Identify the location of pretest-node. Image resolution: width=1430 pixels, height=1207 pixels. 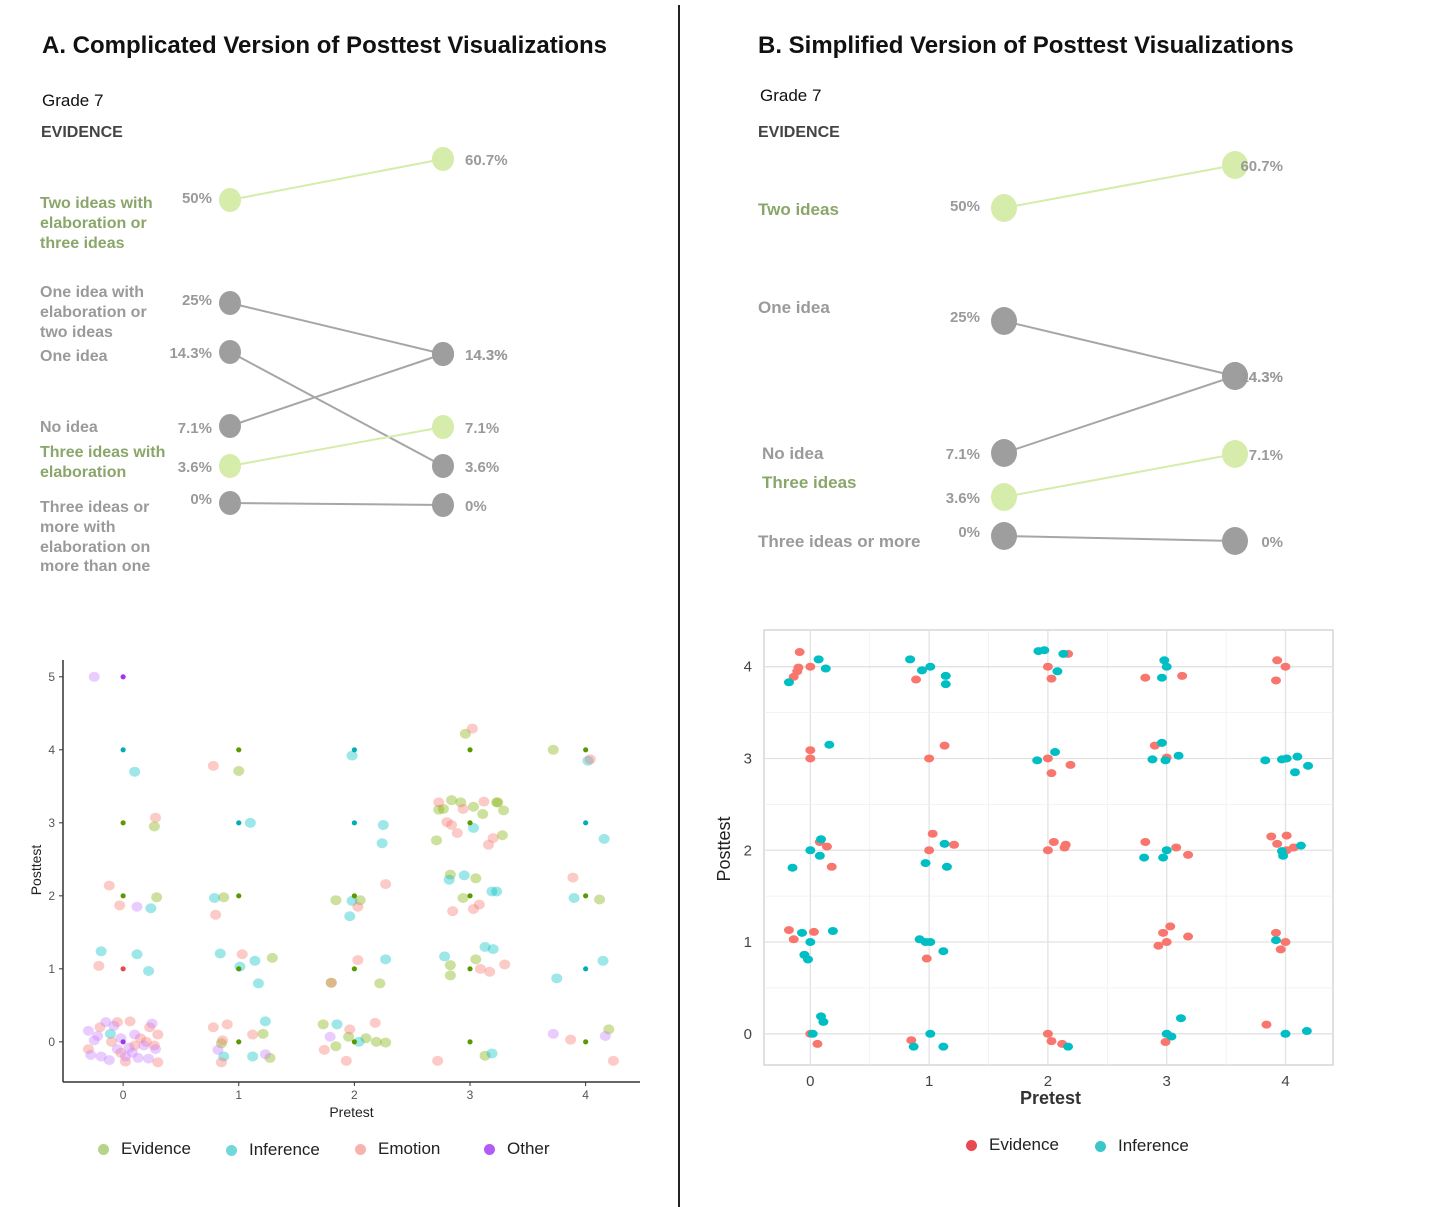
(1004, 453).